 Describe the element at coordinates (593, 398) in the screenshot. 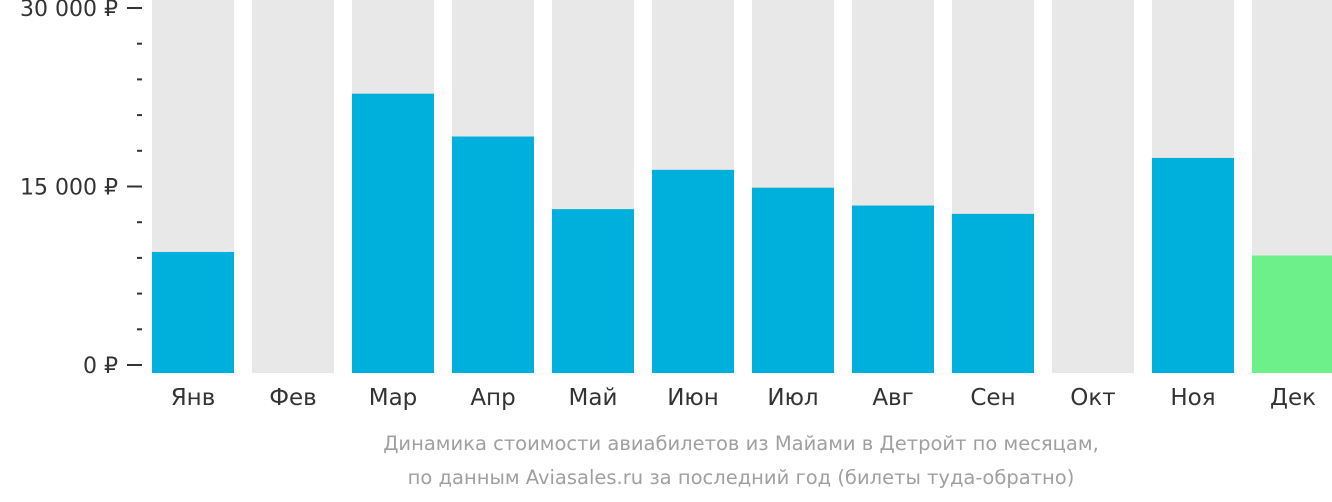

I see `x-tick-label: Май` at that location.